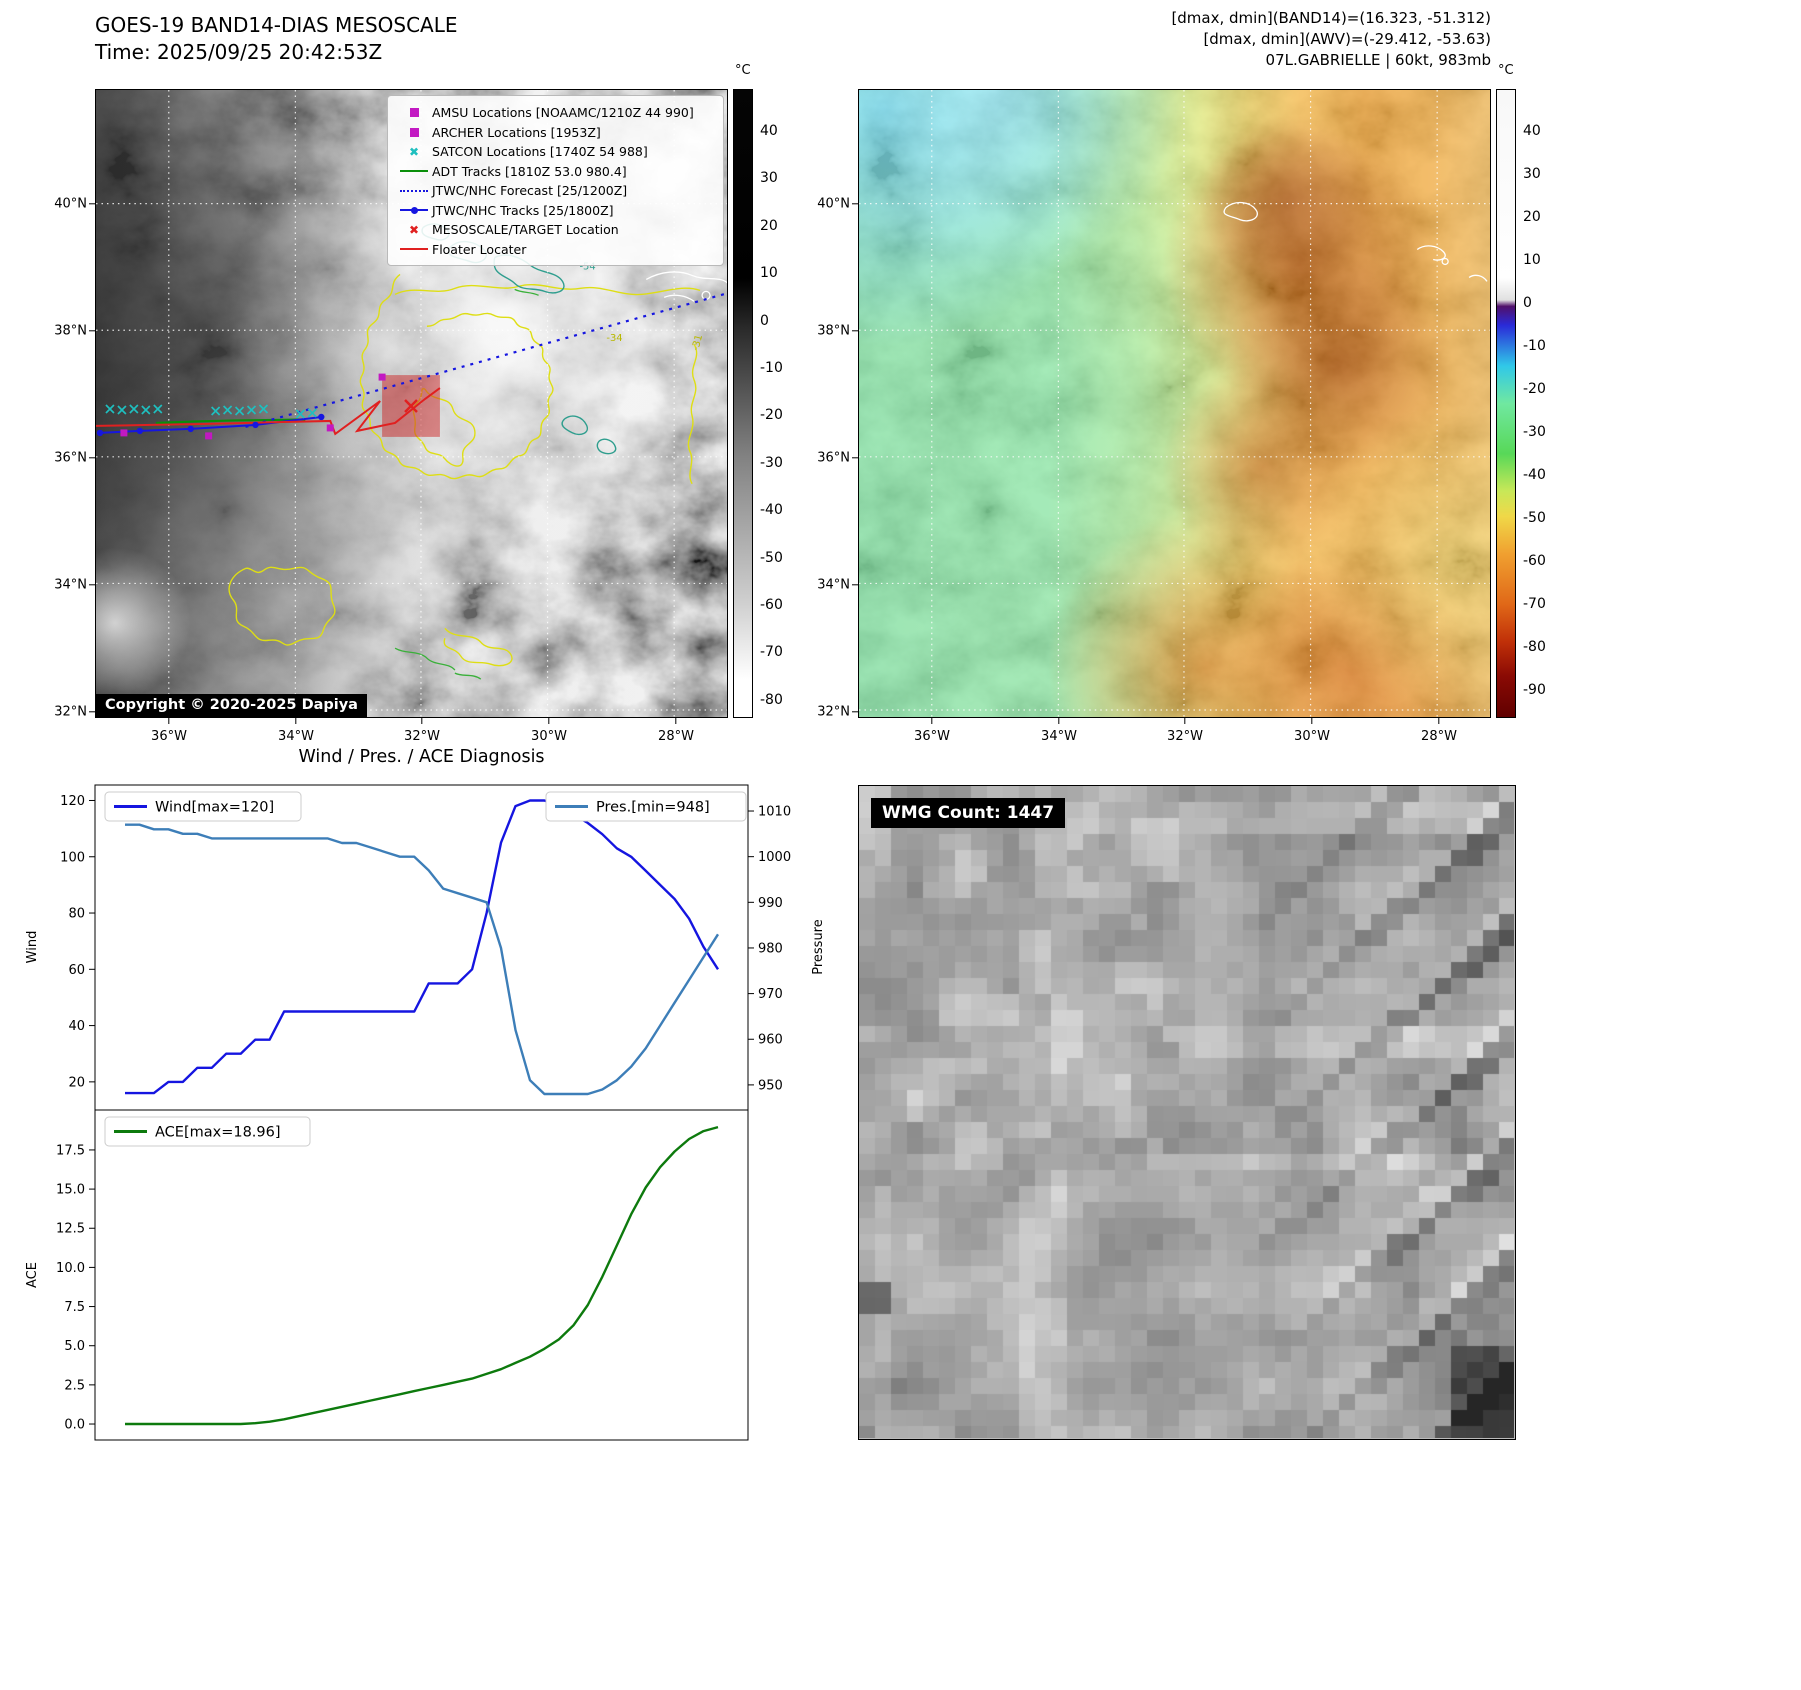  What do you see at coordinates (76, 1082) in the screenshot?
I see `wind-tick-label: 20` at bounding box center [76, 1082].